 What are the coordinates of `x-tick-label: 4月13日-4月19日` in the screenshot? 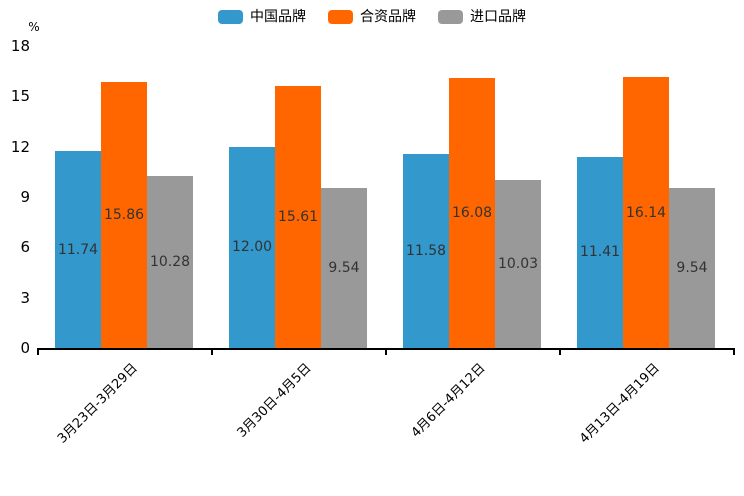 It's located at (619, 403).